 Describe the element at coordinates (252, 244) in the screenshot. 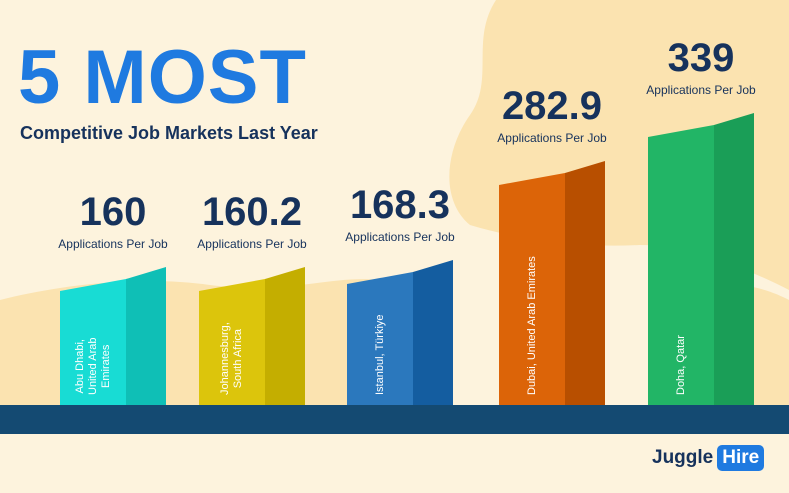

I see `bar-unit-caption-2: Applications Per Job` at that location.